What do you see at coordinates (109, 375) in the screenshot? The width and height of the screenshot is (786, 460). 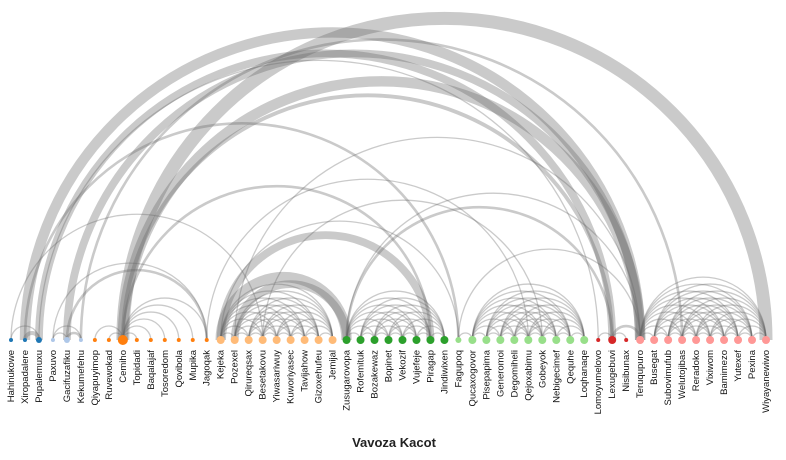 I see `node-label: Ruvewokad` at bounding box center [109, 375].